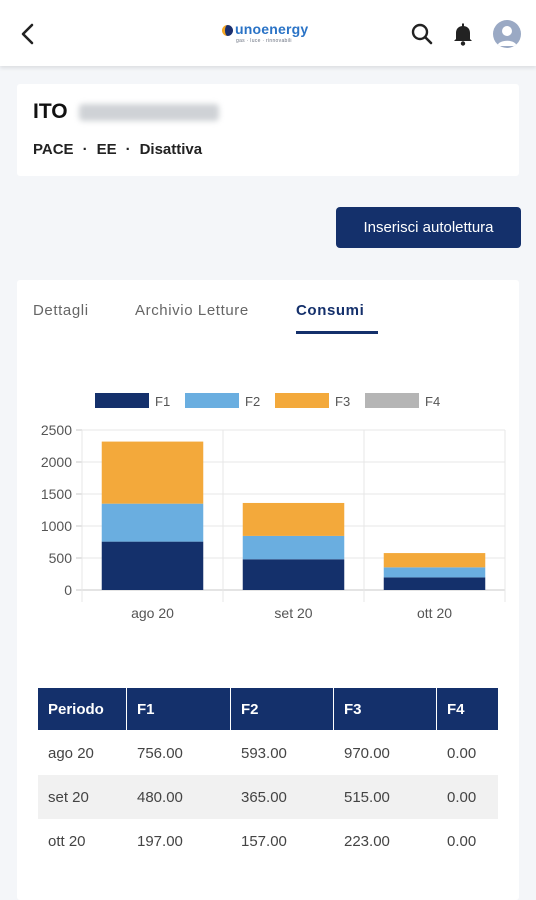 This screenshot has height=900, width=536. Describe the element at coordinates (192, 310) in the screenshot. I see `tab-readings-archive: Archivio Letture` at that location.